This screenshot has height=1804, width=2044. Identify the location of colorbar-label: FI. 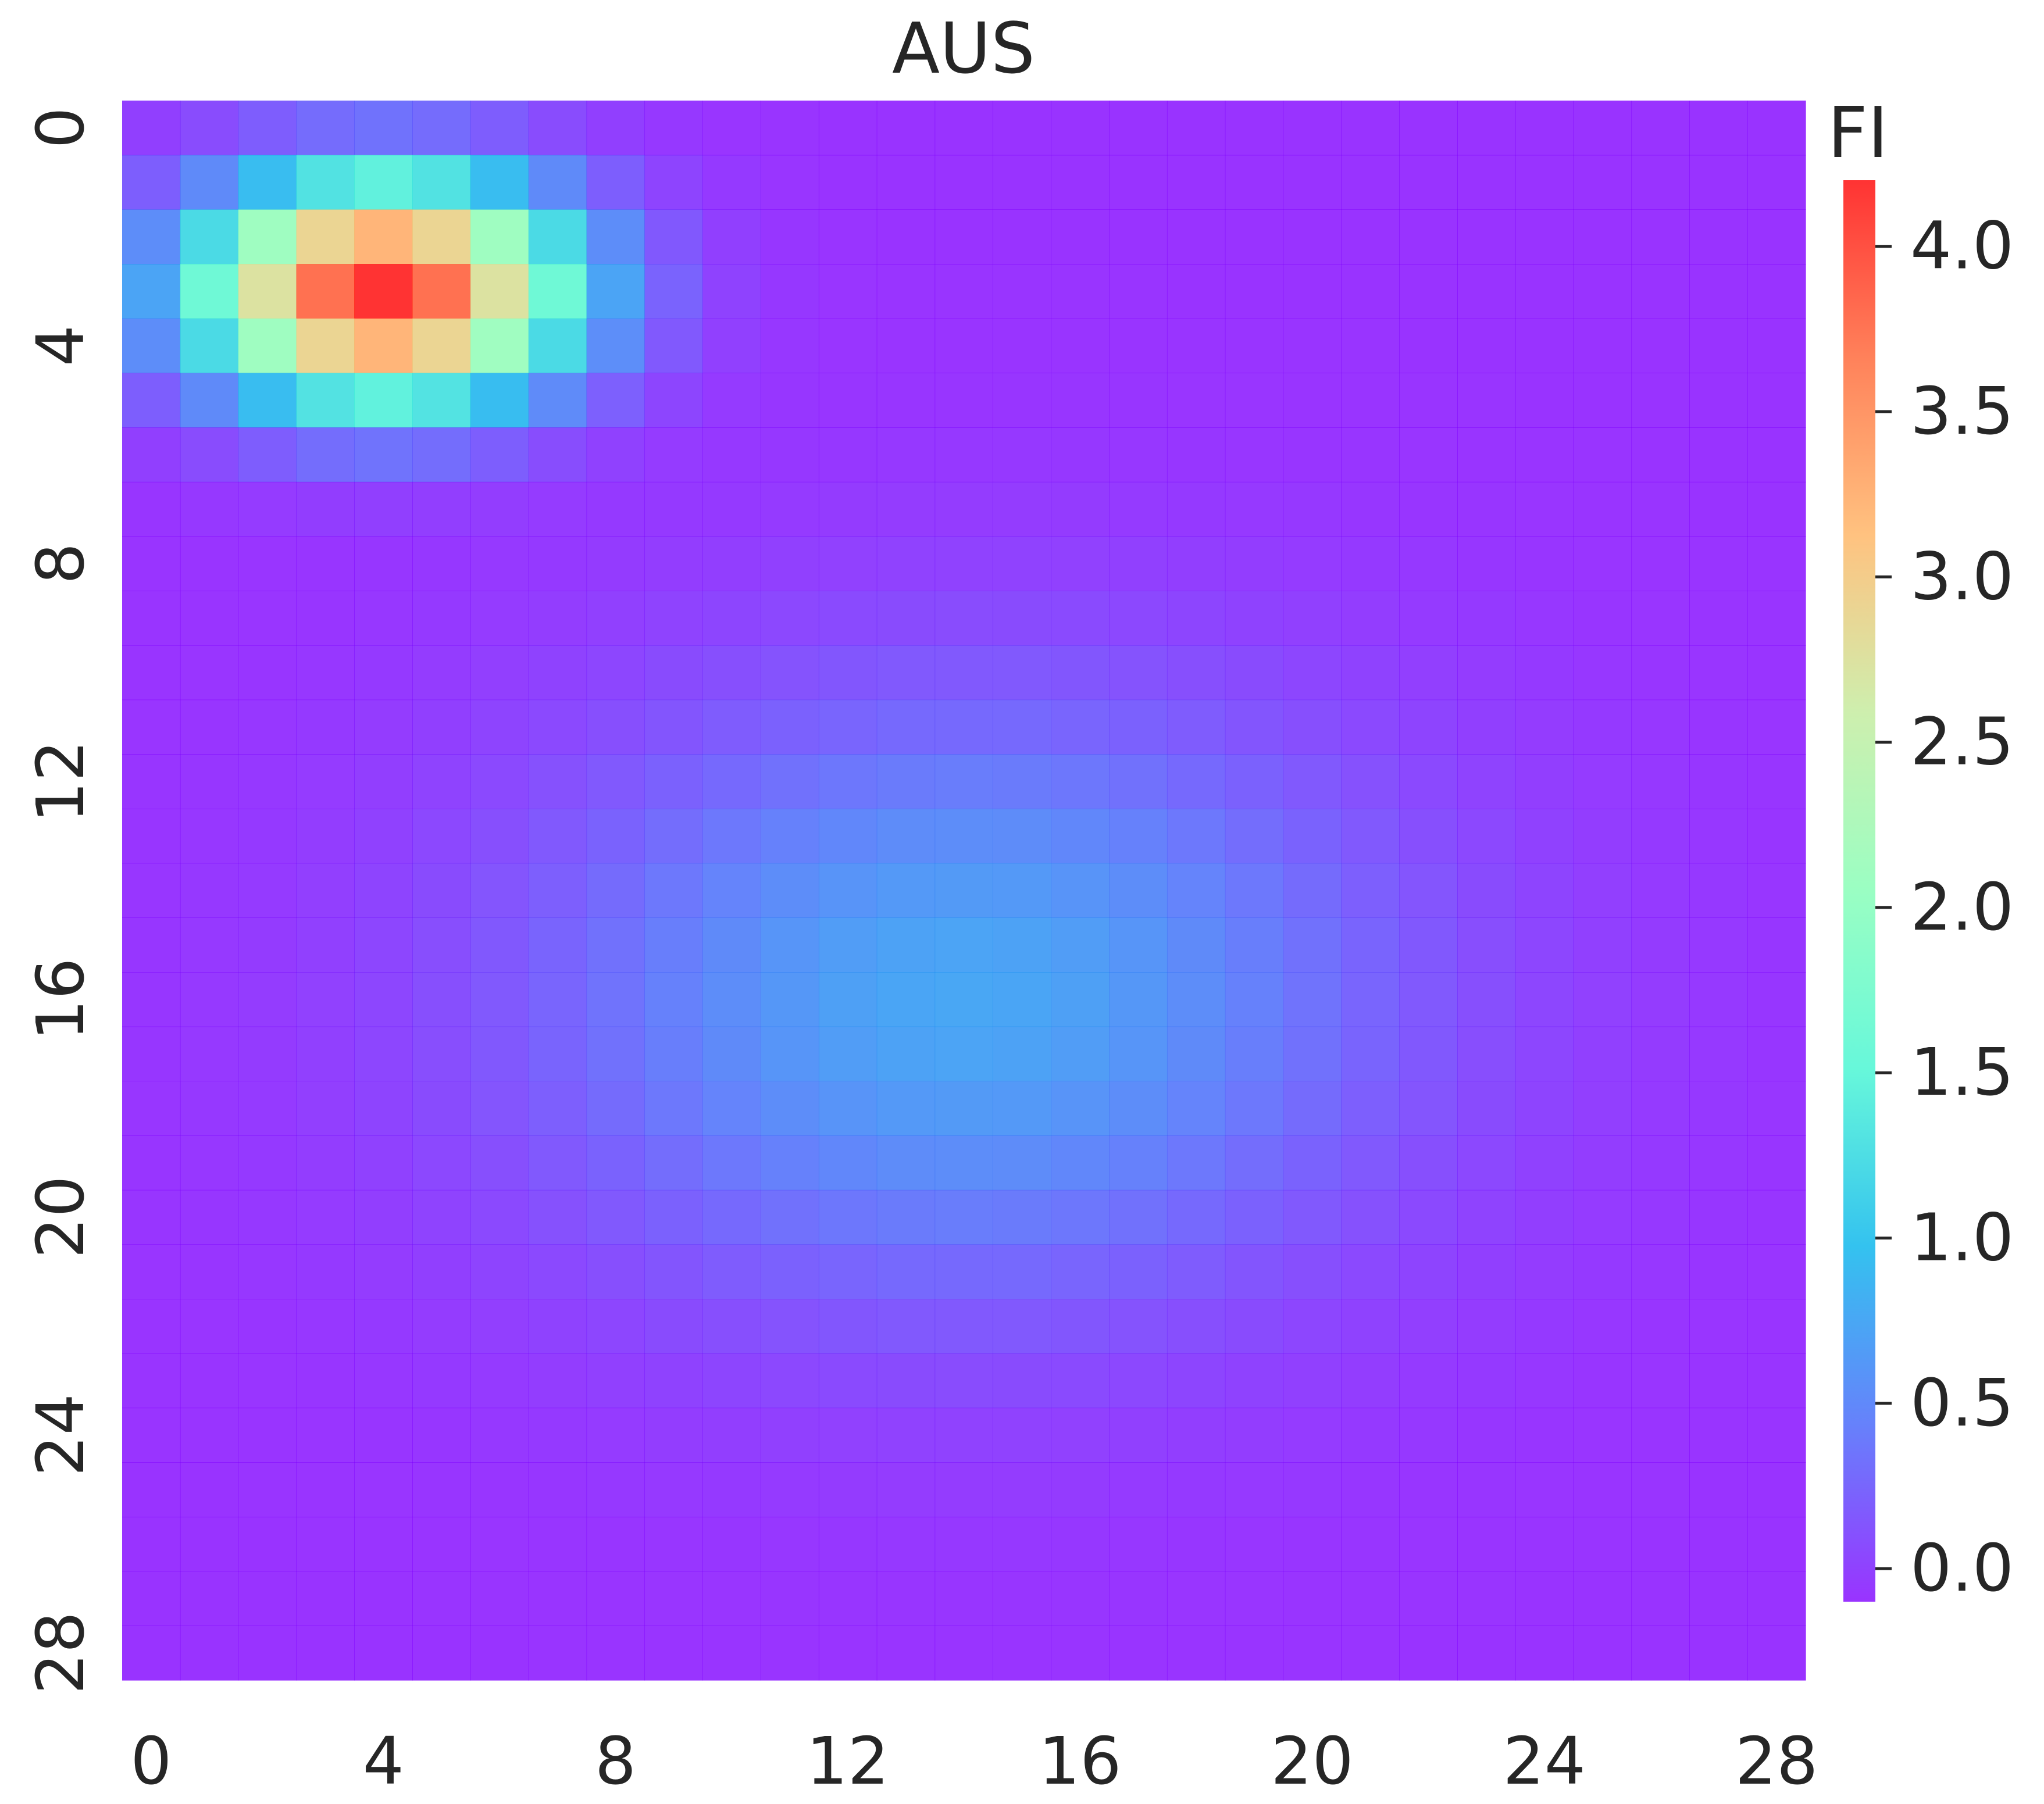
(1858, 133).